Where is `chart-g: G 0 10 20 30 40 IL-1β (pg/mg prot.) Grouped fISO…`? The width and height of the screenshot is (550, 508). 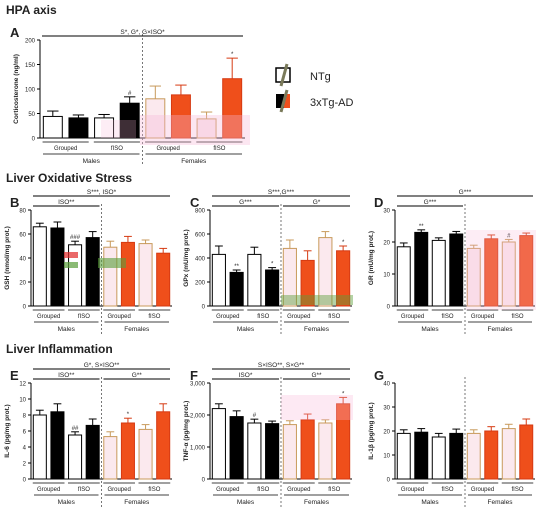
chart-g: G 0 10 20 30 40 IL-1β (pg/mg prot.) Grouped fISO… is located at coordinates (451, 437).